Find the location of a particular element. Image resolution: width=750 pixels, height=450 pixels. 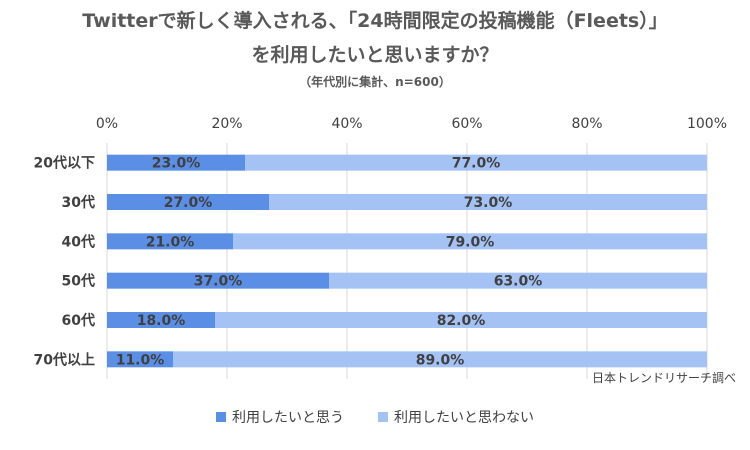

x-tick-label: 80% is located at coordinates (586, 124).